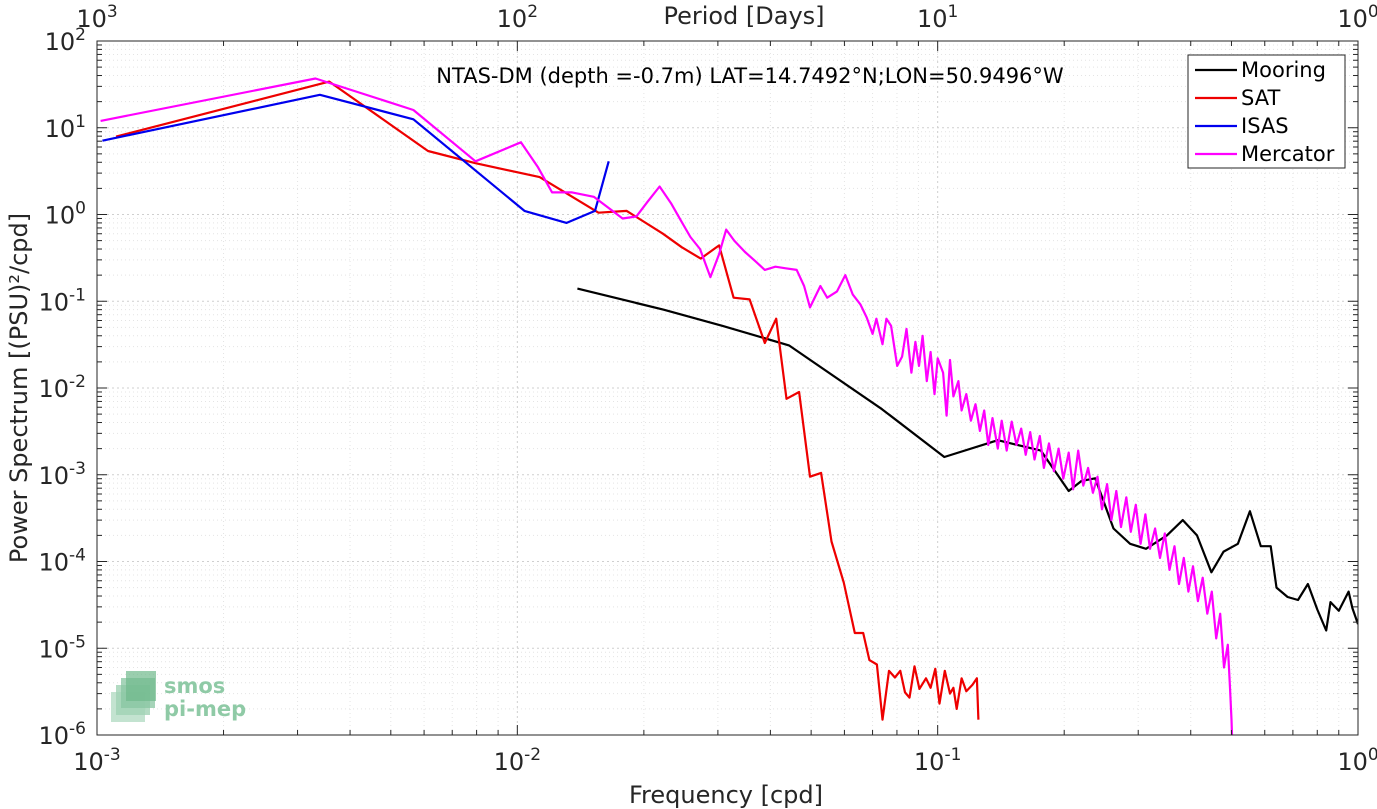 Image resolution: width=1377 pixels, height=809 pixels. I want to click on x-axis-title: Frequency [cpd], so click(726, 795).